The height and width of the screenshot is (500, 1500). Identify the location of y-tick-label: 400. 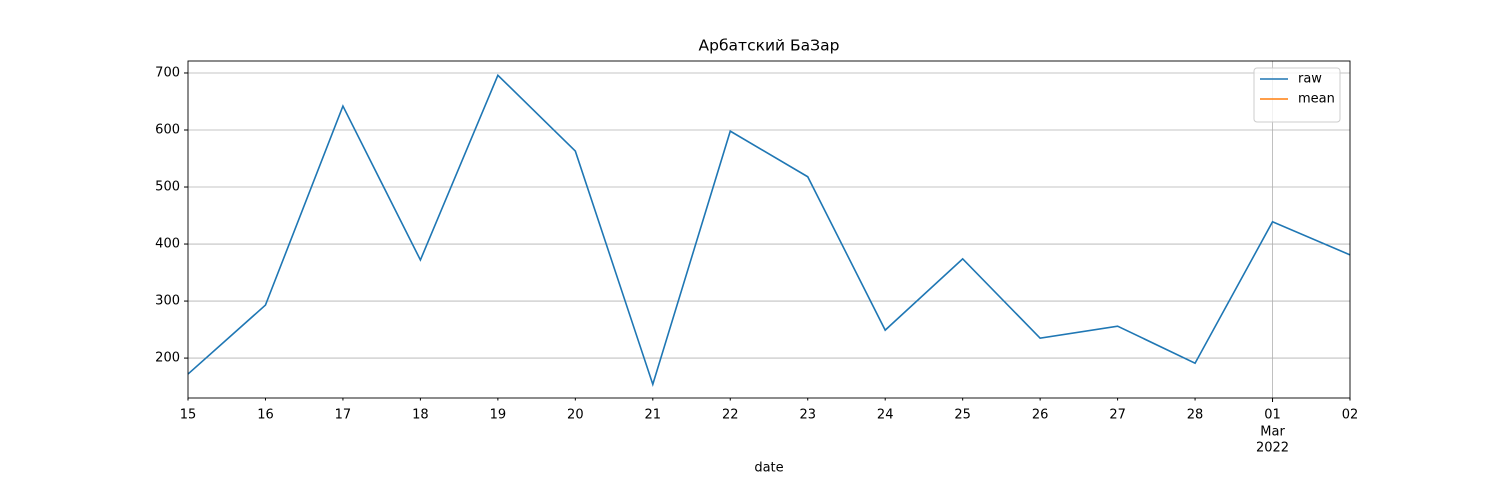
(167, 244).